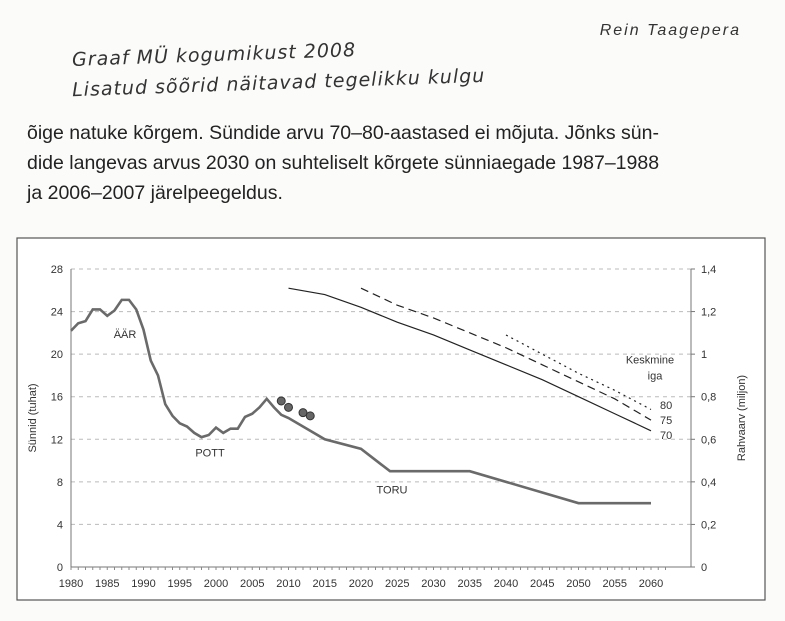 This screenshot has height=621, width=785. I want to click on y-tick-label: 4, so click(60, 525).